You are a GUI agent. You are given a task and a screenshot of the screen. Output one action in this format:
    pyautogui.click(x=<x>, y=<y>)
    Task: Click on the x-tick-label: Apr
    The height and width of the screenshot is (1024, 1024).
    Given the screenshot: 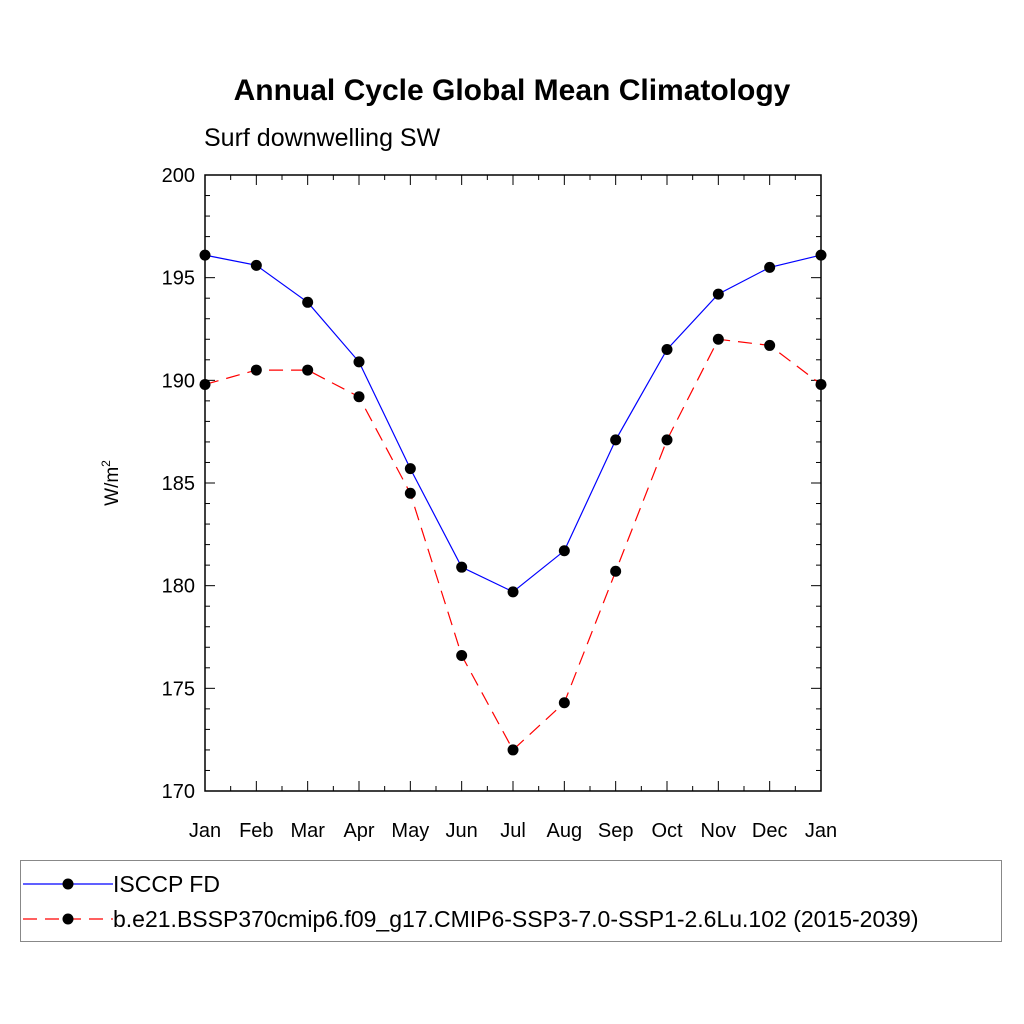 What is the action you would take?
    pyautogui.click(x=358, y=831)
    